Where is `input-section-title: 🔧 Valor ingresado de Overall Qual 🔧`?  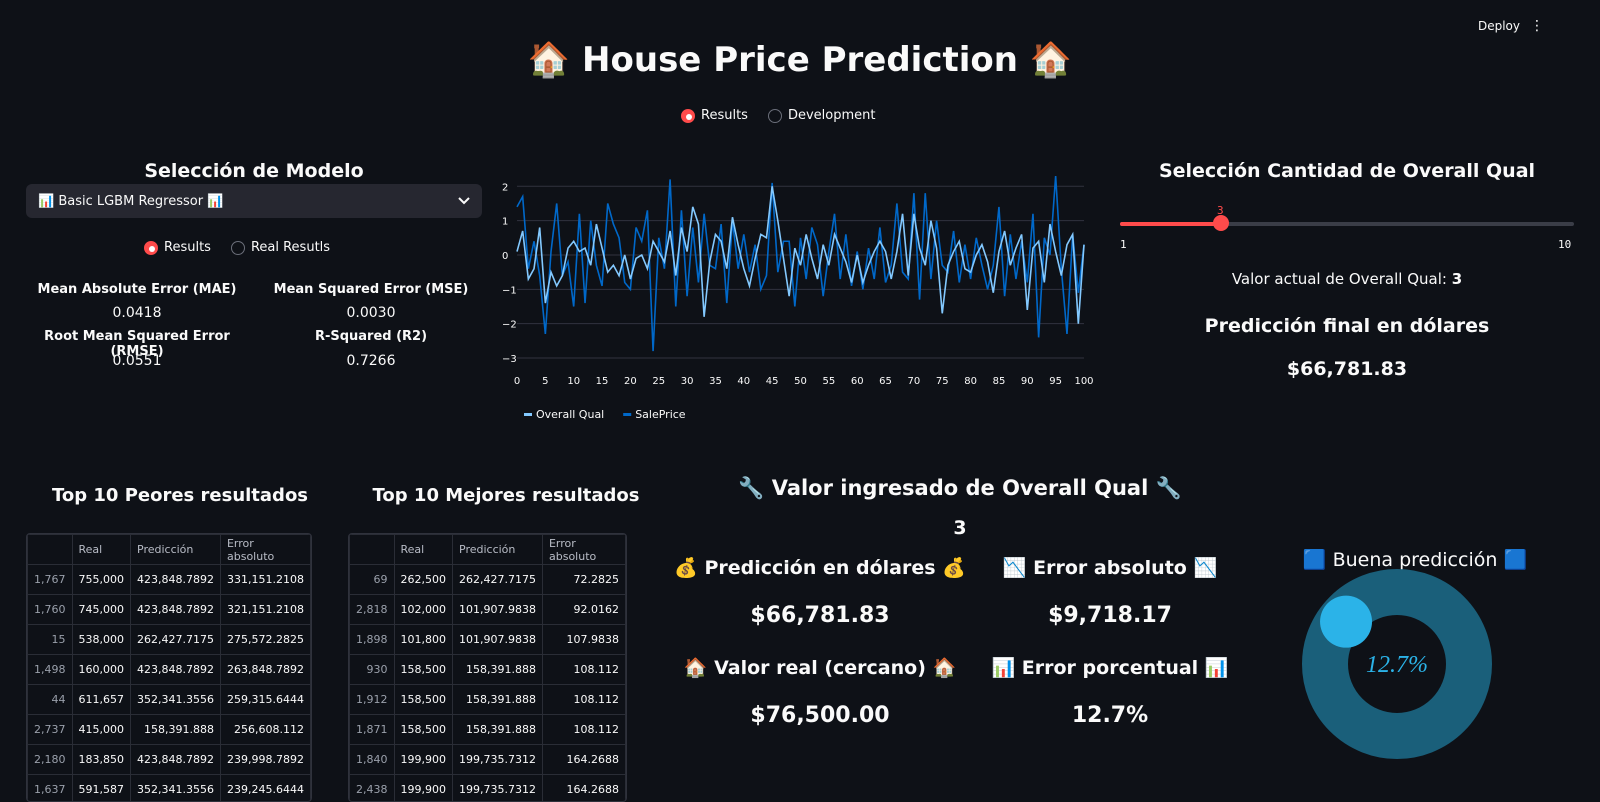
input-section-title: 🔧 Valor ingresado de Overall Qual 🔧 is located at coordinates (960, 488).